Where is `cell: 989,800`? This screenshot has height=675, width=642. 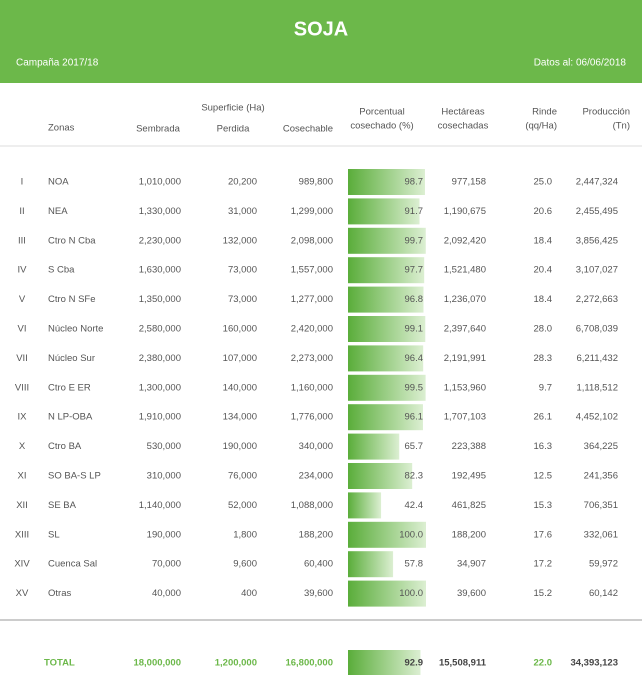 cell: 989,800 is located at coordinates (316, 182).